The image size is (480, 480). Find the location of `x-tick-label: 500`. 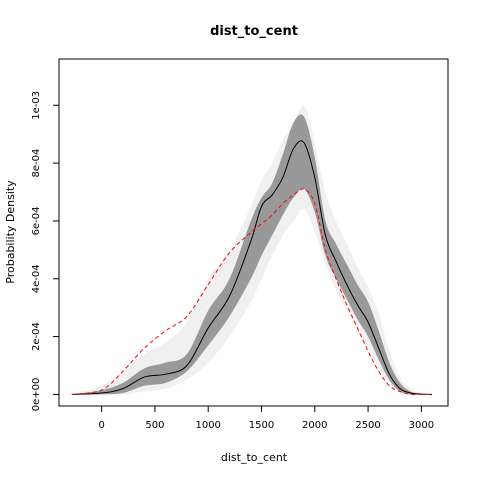

x-tick-label: 500 is located at coordinates (154, 425).